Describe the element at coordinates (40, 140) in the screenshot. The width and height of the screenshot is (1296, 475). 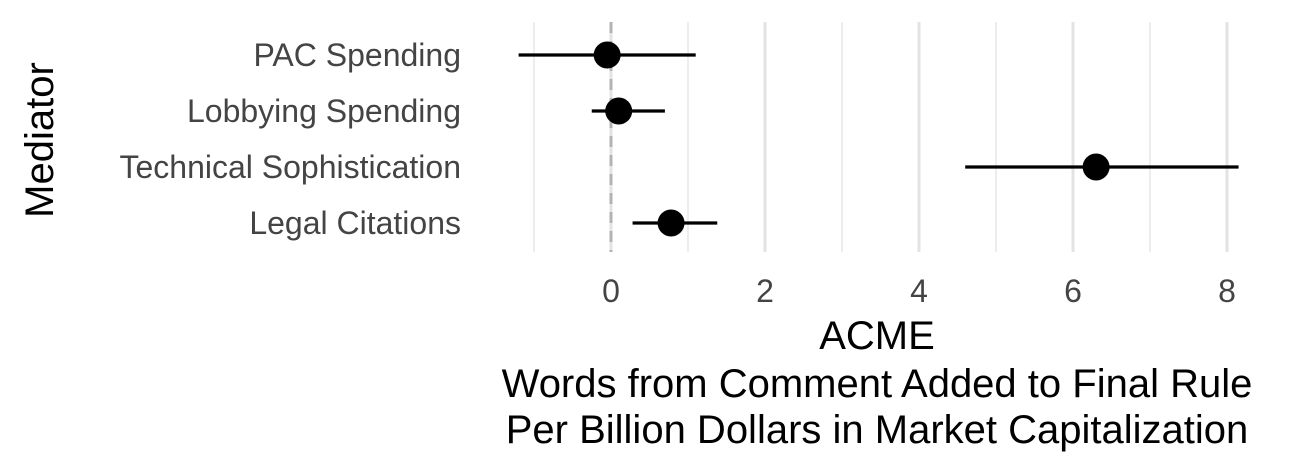
I see `y-axis-title: Mediator` at that location.